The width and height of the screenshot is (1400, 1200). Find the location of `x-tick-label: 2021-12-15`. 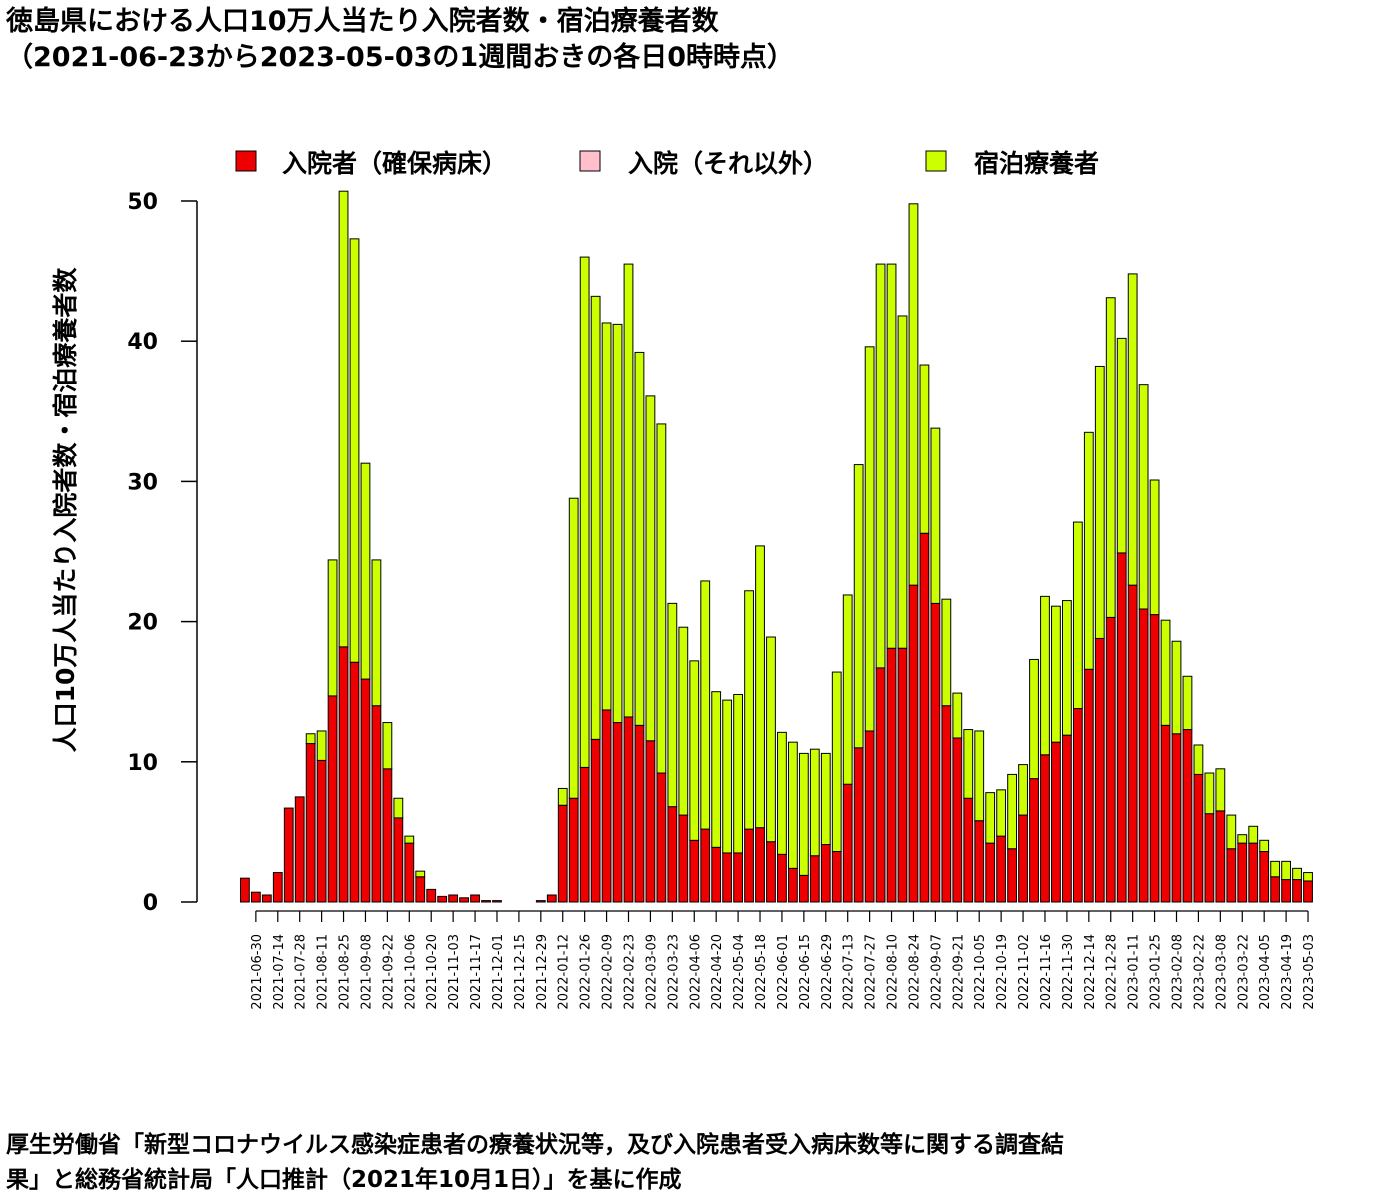

x-tick-label: 2021-12-15 is located at coordinates (520, 972).